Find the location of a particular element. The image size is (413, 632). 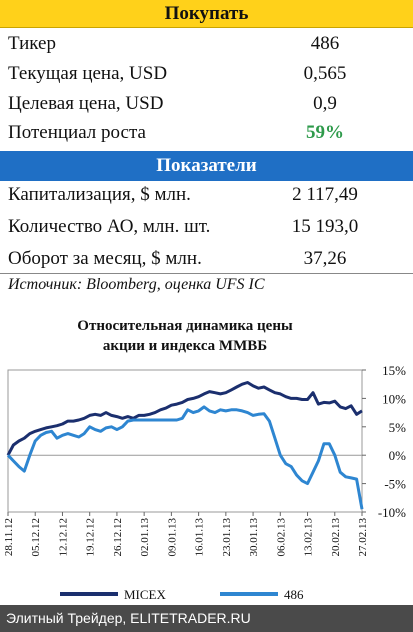

label: Целевая цена, USD is located at coordinates (86, 103).